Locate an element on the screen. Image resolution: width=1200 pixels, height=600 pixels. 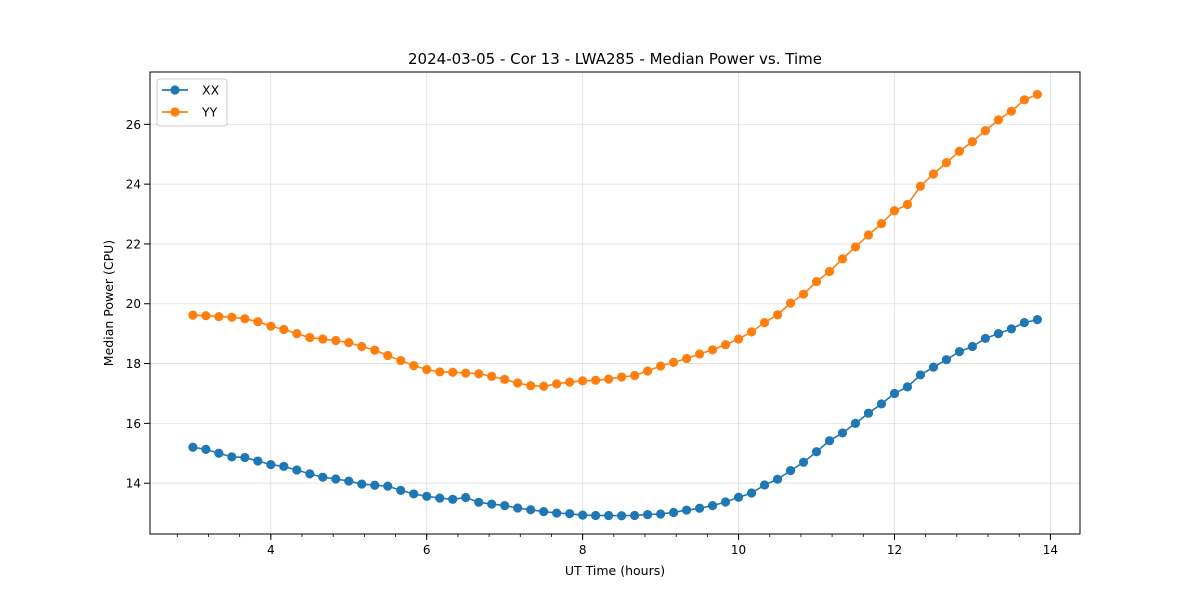
x-tick-label: 8 is located at coordinates (583, 550).